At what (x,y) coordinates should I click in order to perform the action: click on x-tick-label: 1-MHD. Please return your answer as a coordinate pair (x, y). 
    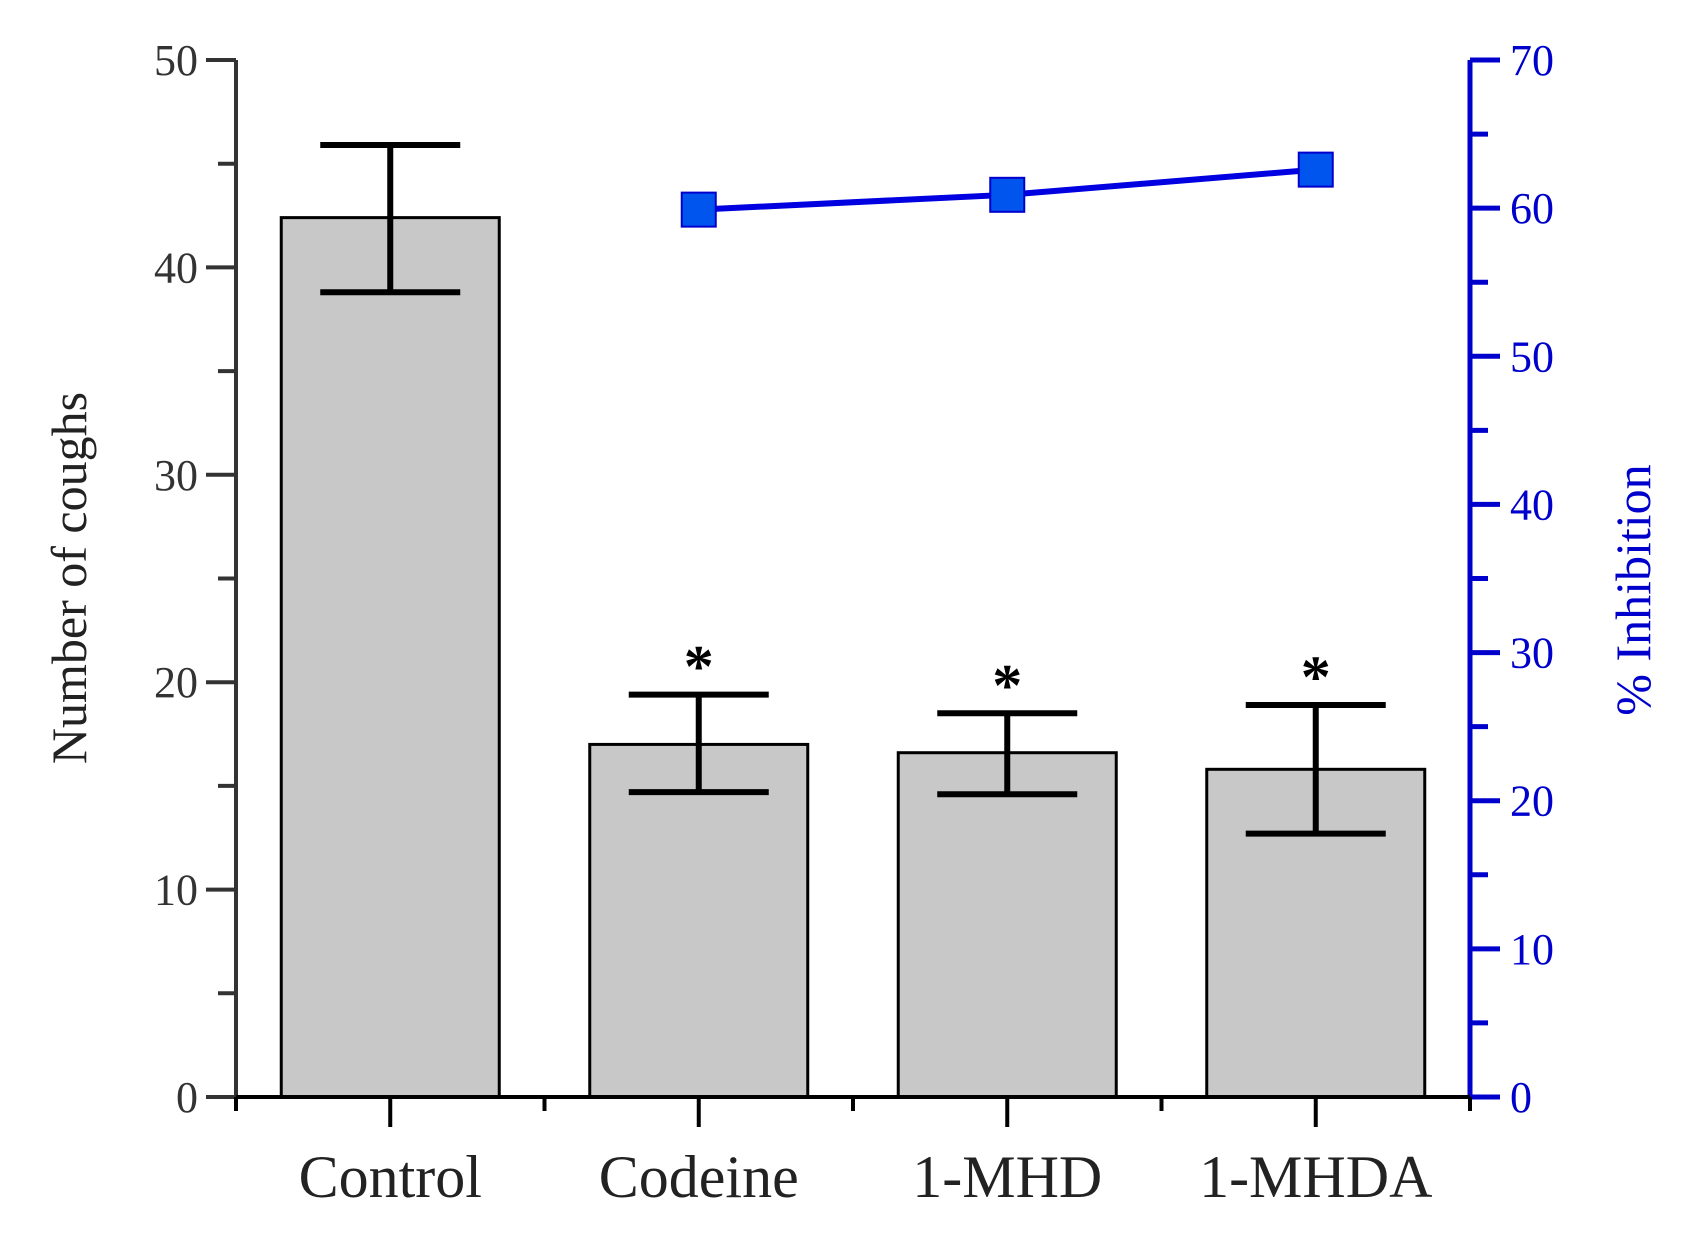
    Looking at the image, I should click on (1007, 1177).